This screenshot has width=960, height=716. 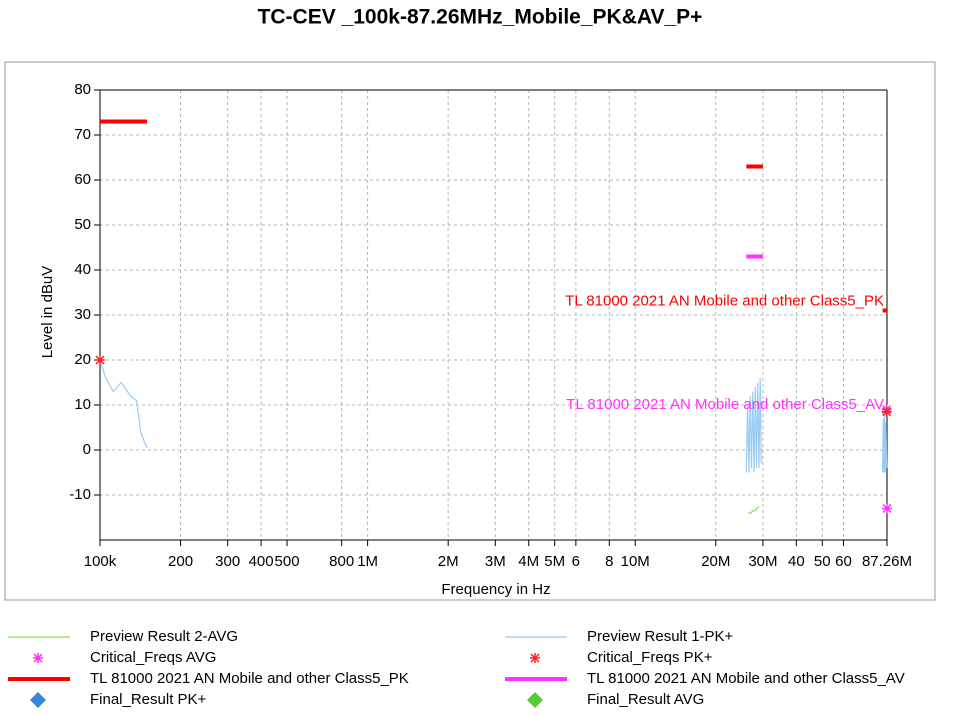 What do you see at coordinates (660, 636) in the screenshot?
I see `legend-label: Preview Result 1-PK+` at bounding box center [660, 636].